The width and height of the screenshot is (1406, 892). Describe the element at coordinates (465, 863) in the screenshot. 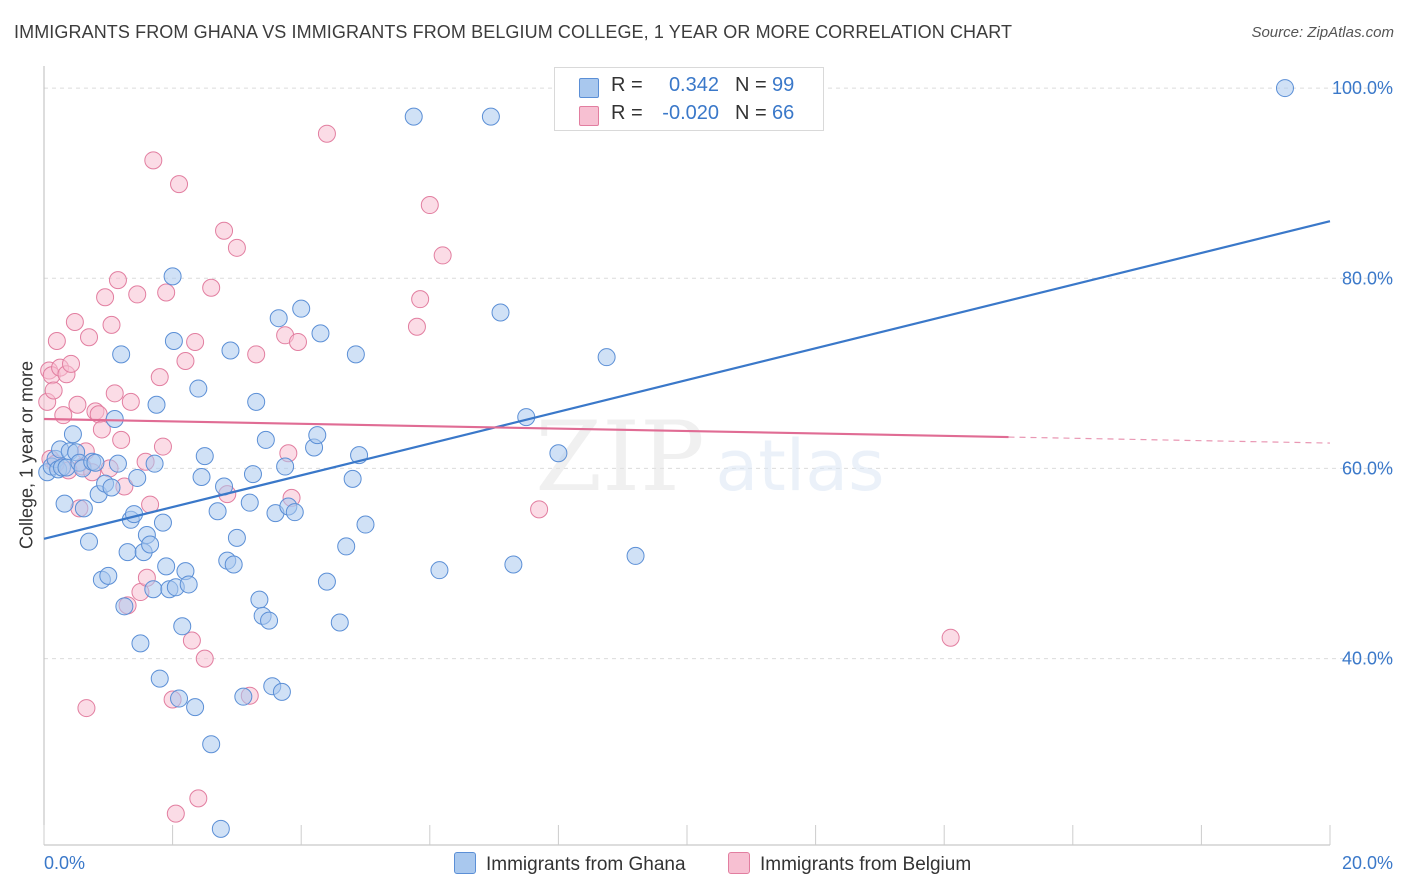

I see `ghana-legend-swatch` at that location.